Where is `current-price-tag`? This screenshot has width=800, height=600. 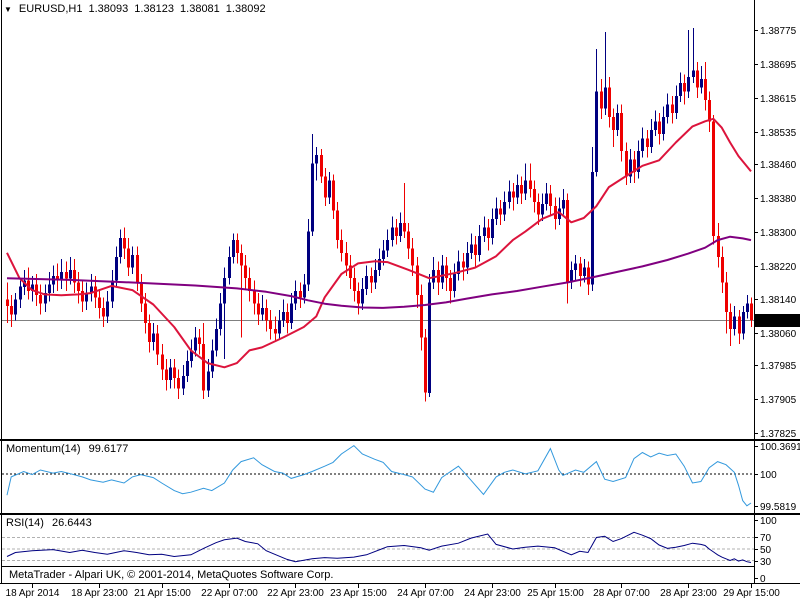
current-price-tag is located at coordinates (777, 320).